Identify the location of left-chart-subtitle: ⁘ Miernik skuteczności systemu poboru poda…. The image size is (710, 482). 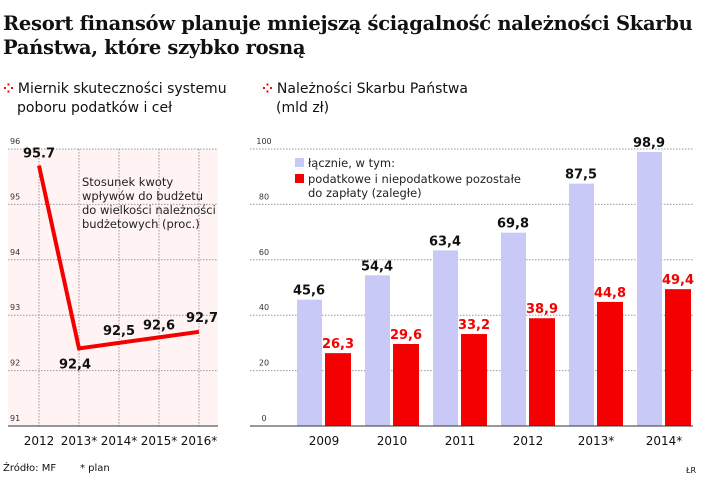
(115, 98).